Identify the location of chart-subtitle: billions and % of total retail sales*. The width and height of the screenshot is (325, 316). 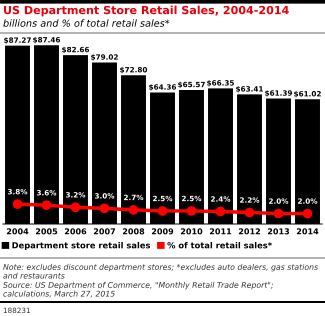
(86, 23).